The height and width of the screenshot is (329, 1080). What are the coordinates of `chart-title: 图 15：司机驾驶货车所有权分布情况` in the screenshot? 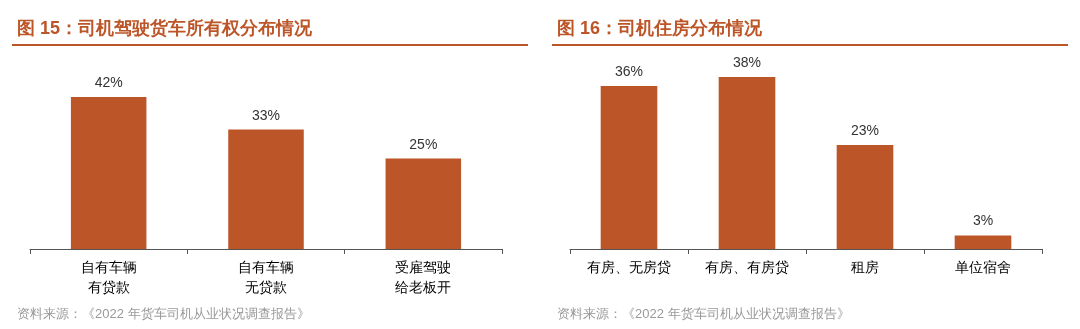 It's located at (165, 28).